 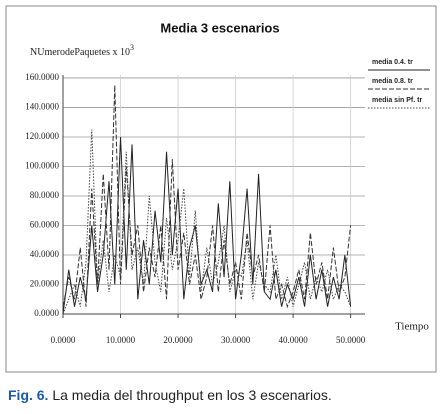 What do you see at coordinates (42, 136) in the screenshot?
I see `y-tick-label: 120.0000` at bounding box center [42, 136].